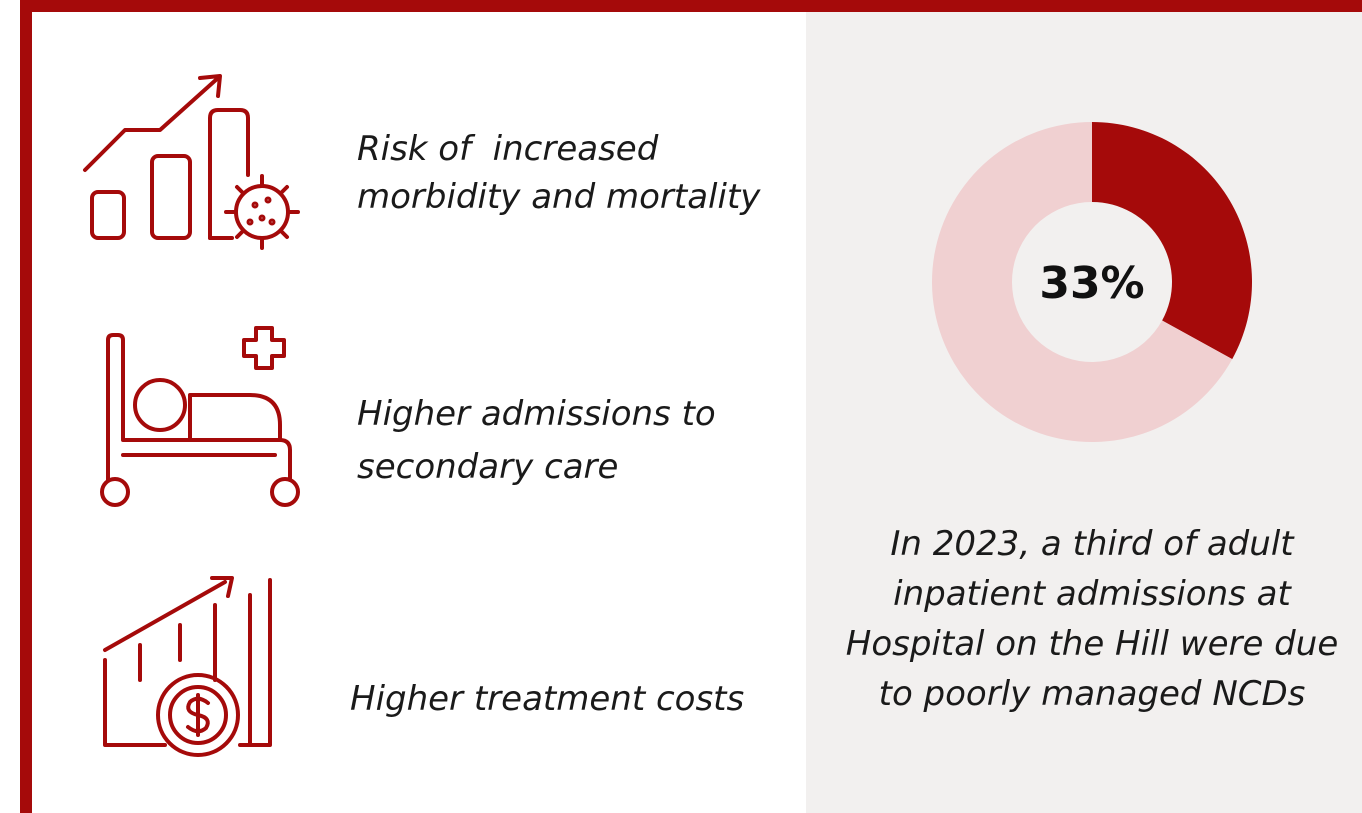 The width and height of the screenshot is (1362, 813). What do you see at coordinates (508, 149) in the screenshot?
I see `item-text: Risk of increased` at bounding box center [508, 149].